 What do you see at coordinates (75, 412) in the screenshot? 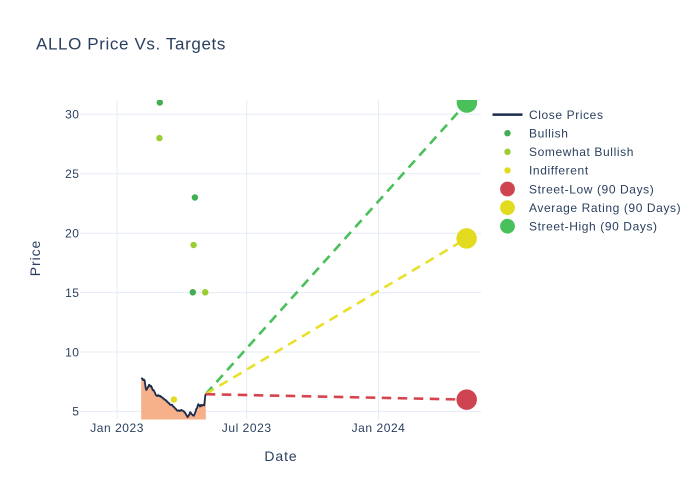
I see `svg-text: 5` at bounding box center [75, 412].